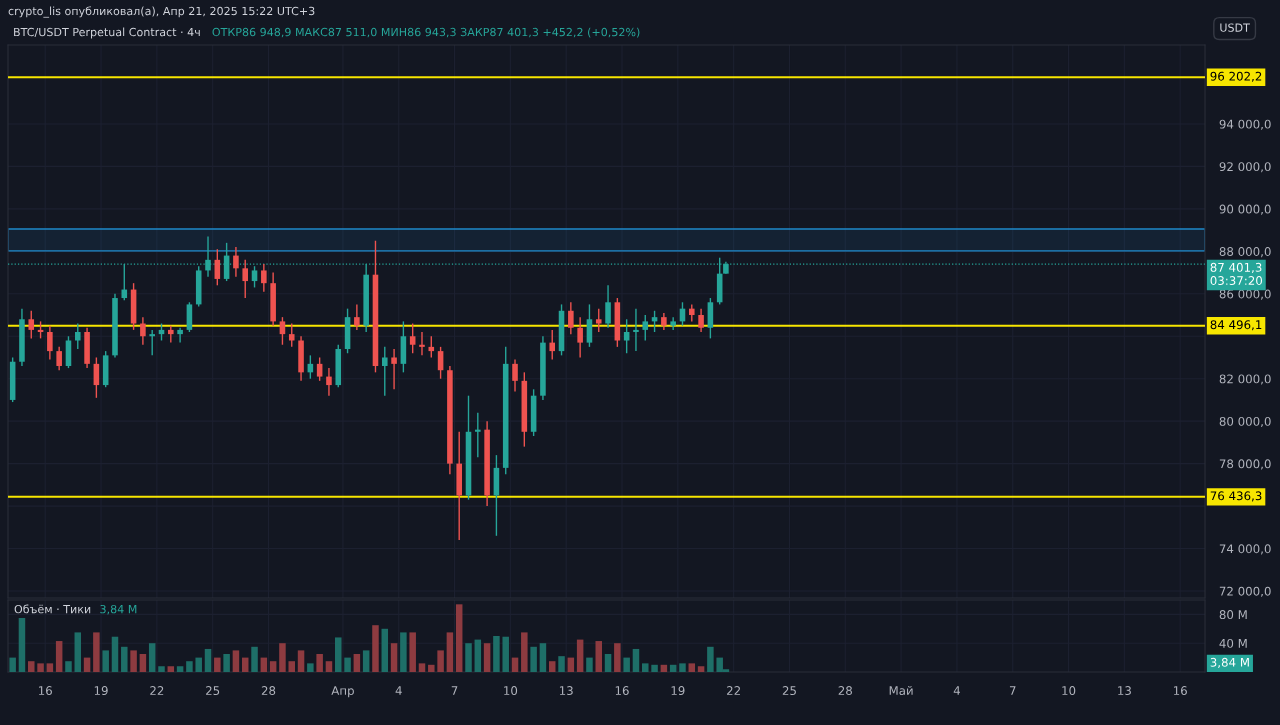 The width and height of the screenshot is (1280, 725). Describe the element at coordinates (107, 33) in the screenshot. I see `chart-title: BTC/USDT Perpetual Contract · 4ч` at that location.